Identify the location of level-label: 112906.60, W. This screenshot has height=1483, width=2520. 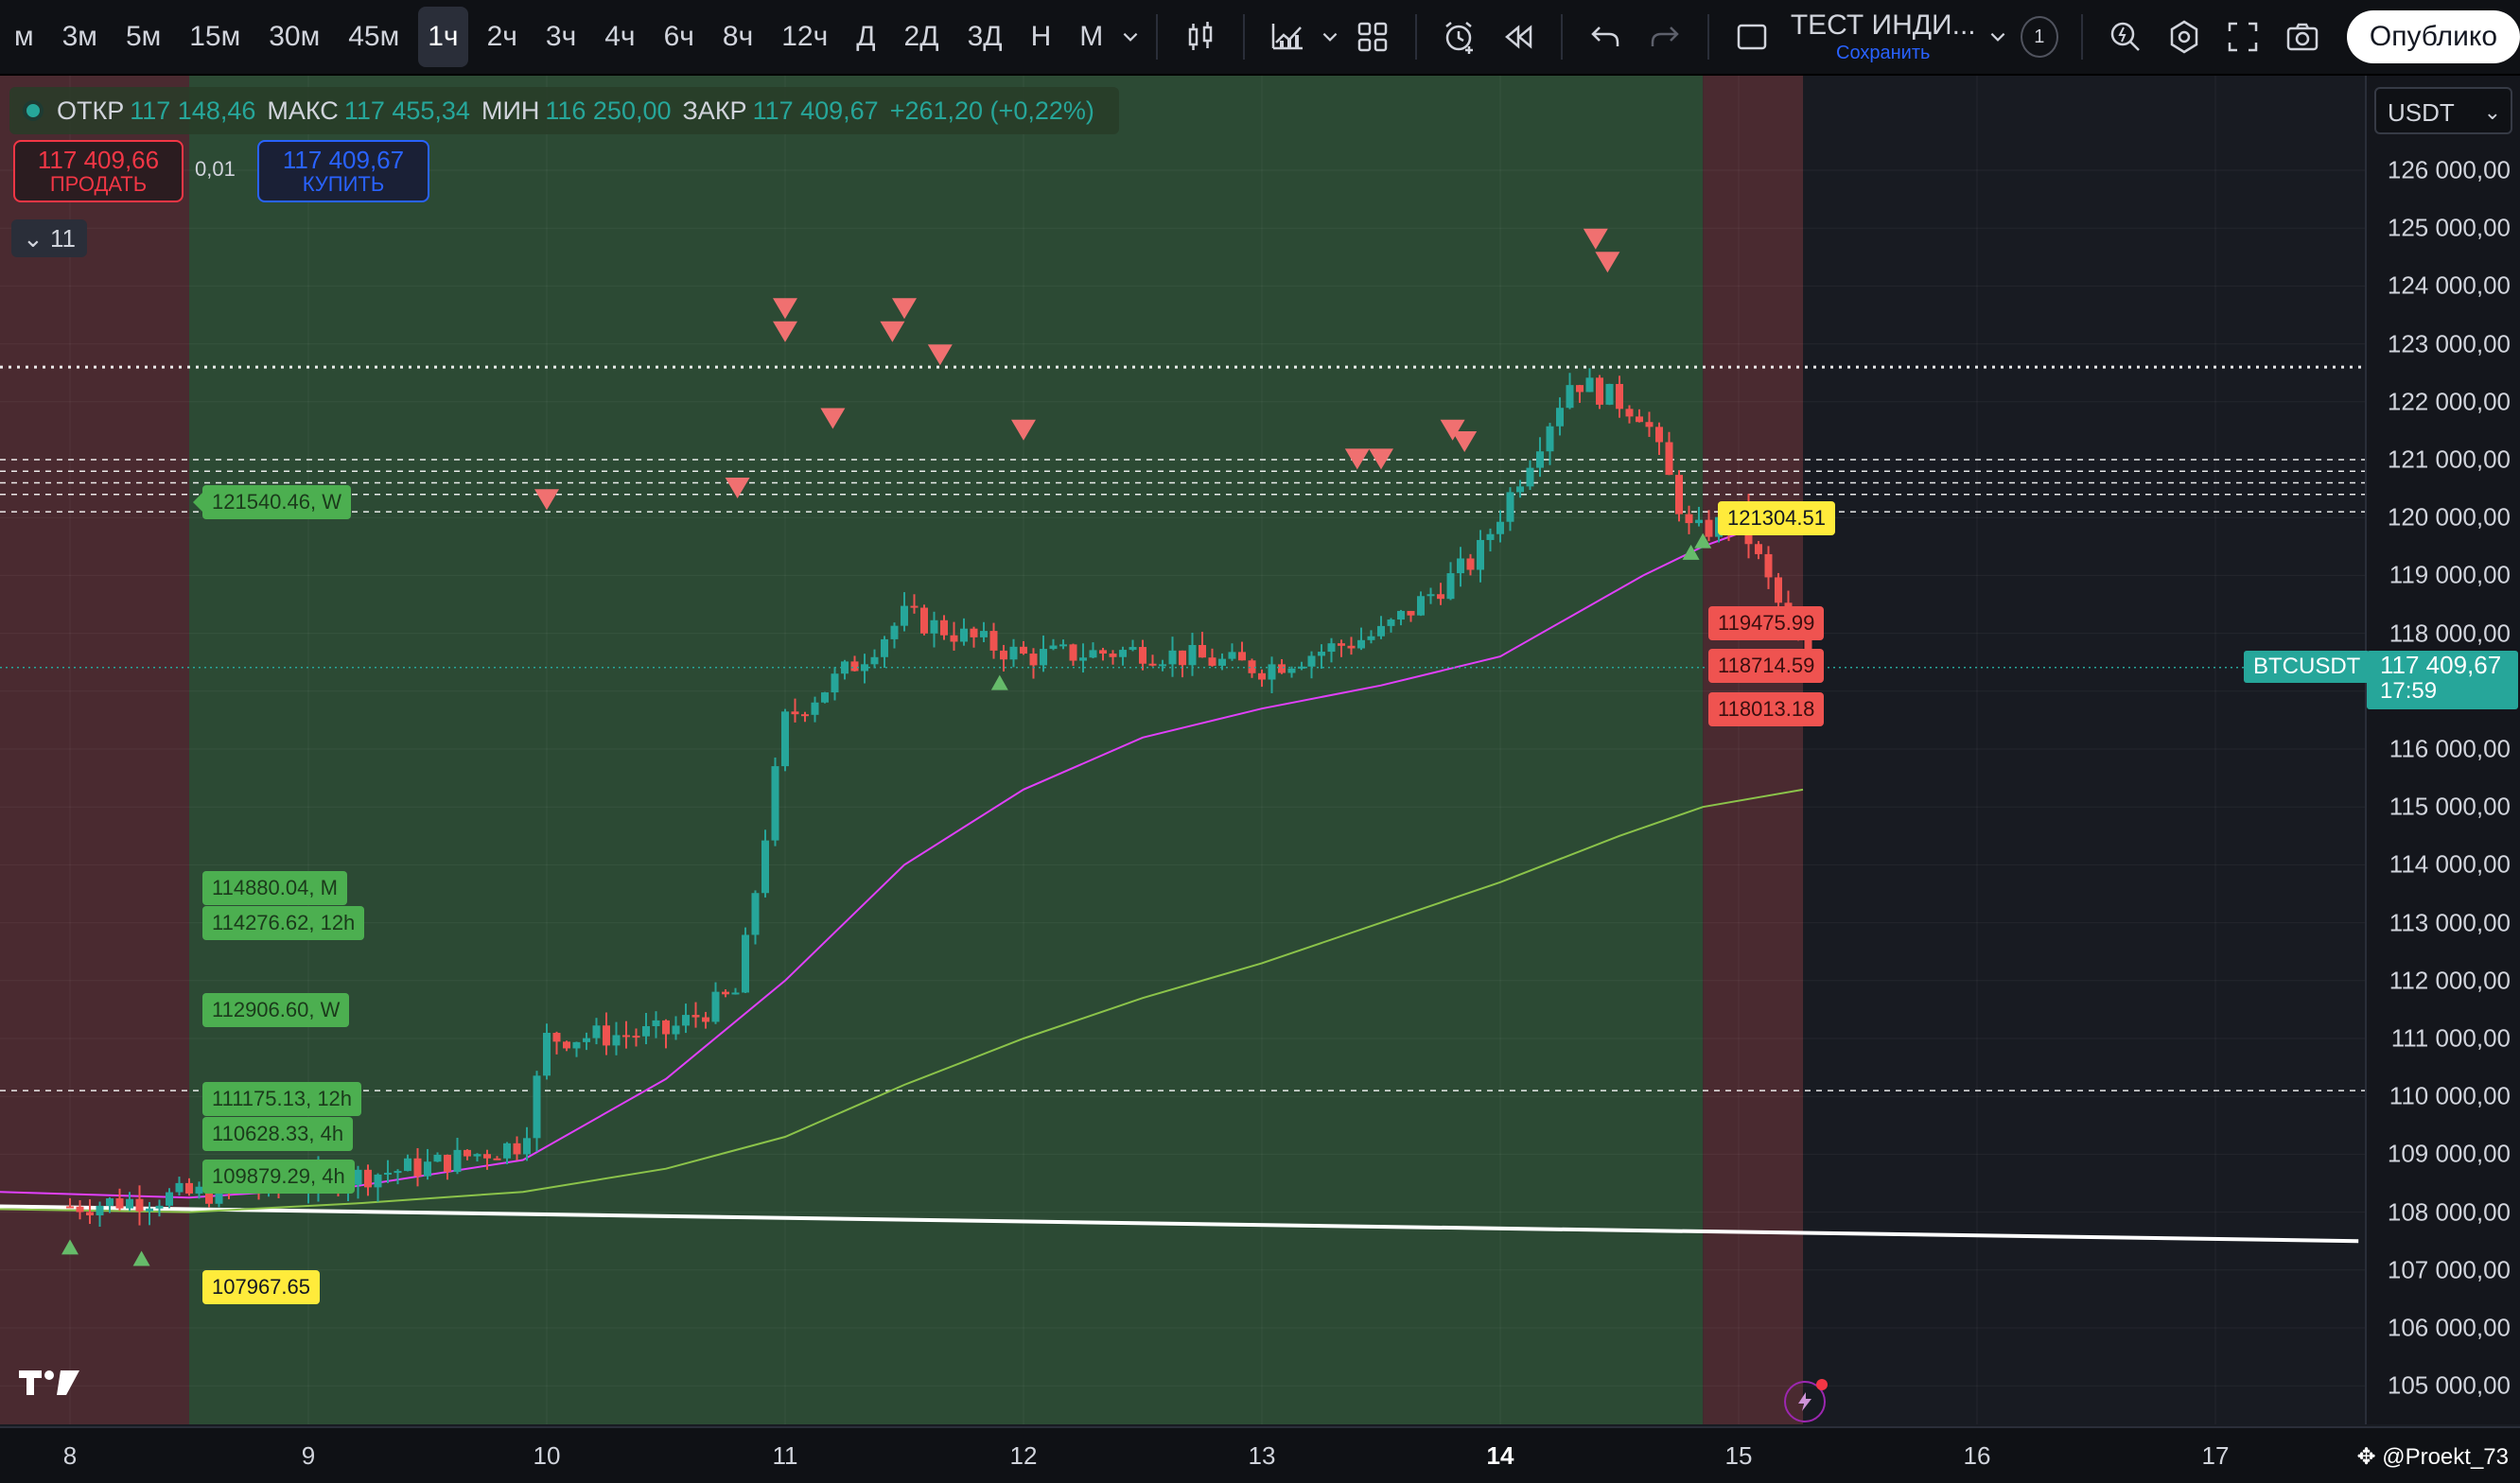
(276, 1010).